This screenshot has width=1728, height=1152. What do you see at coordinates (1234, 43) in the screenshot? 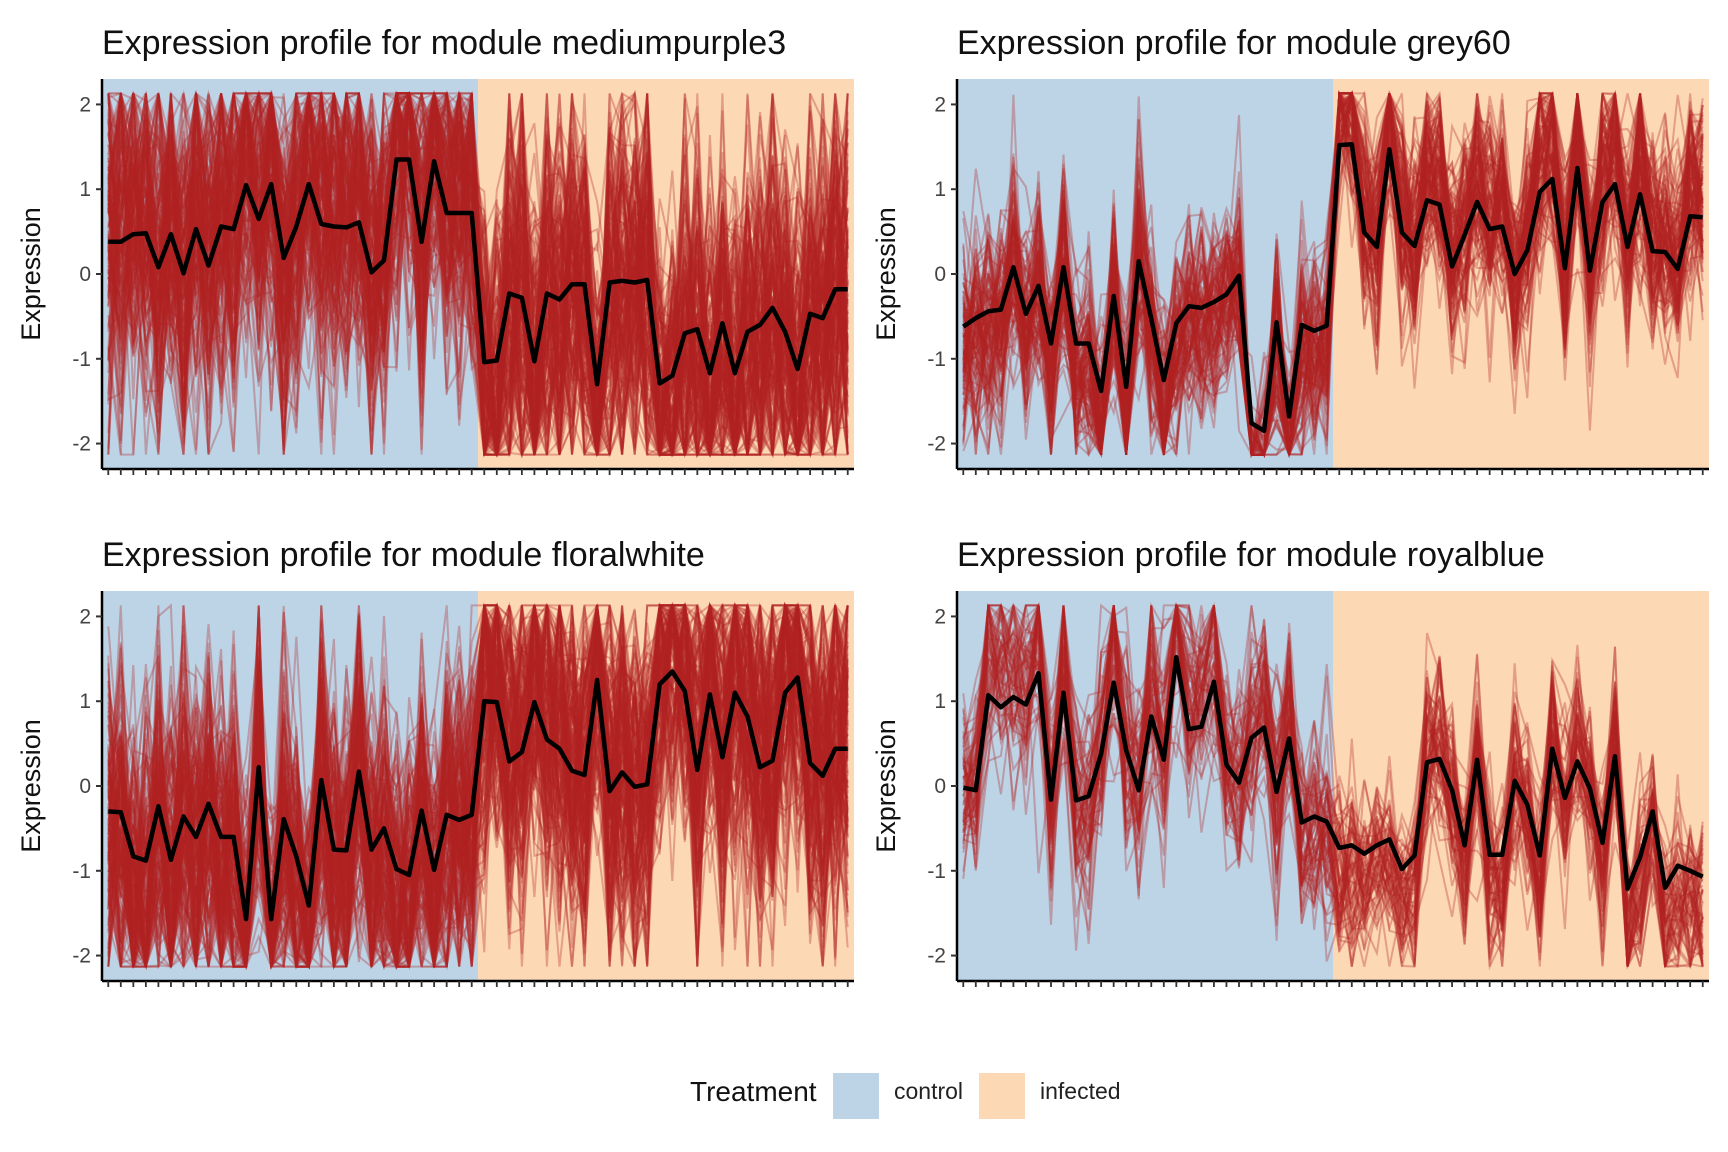
I see `panel-title: Expression profile for module grey60` at bounding box center [1234, 43].